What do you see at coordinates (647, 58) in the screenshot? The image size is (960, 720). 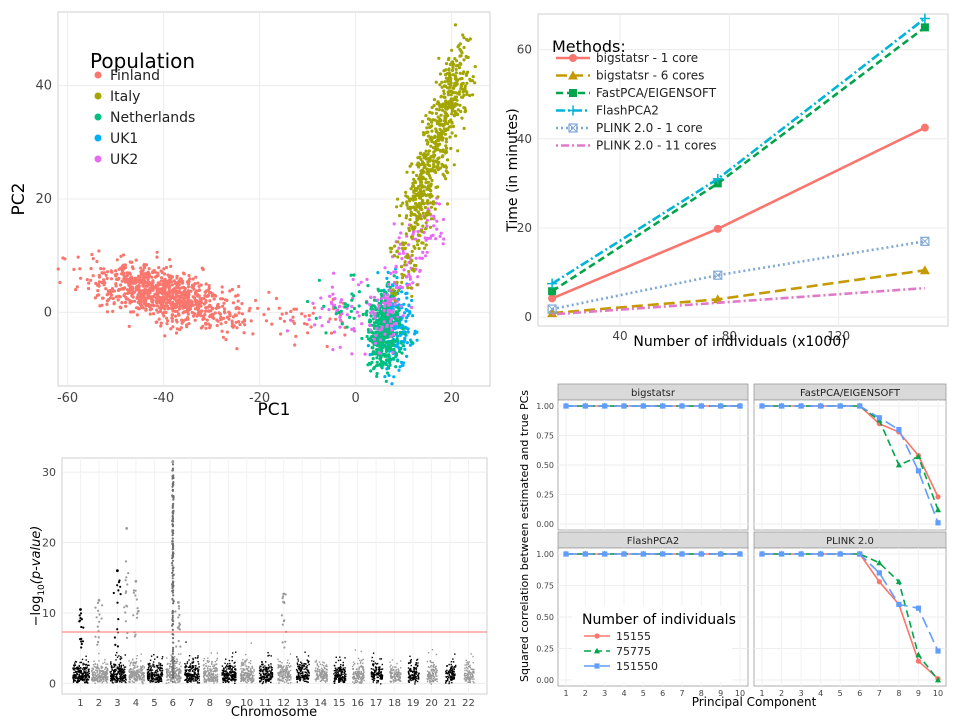 I see `timing-legend-label: bigstatsr - 1 core` at bounding box center [647, 58].